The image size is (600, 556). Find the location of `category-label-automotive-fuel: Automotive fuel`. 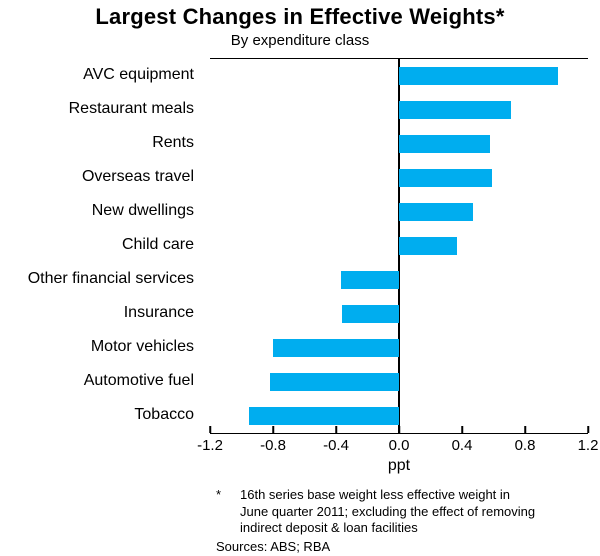

category-label-automotive-fuel: Automotive fuel is located at coordinates (138, 380).